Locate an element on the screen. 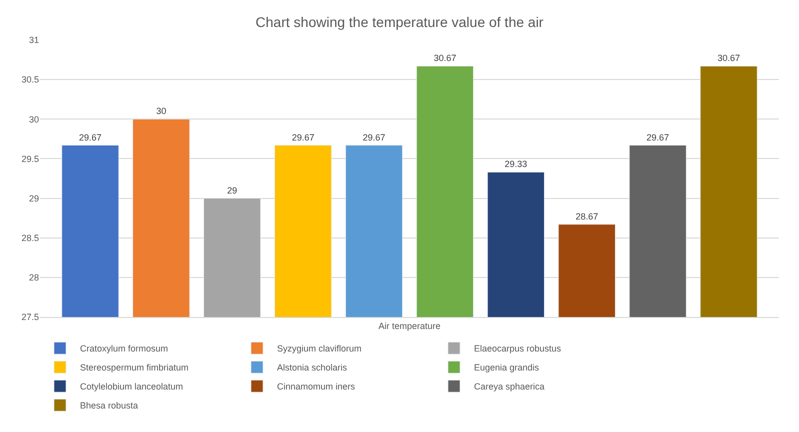  data-label: 29.33 is located at coordinates (516, 164).